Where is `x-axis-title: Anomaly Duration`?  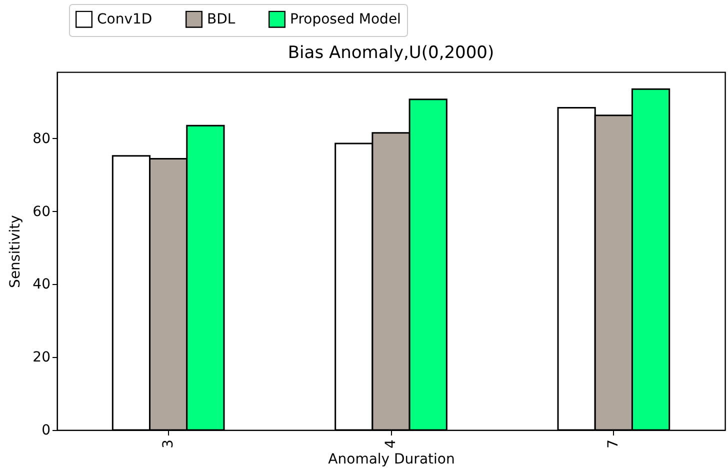 x-axis-title: Anomaly Duration is located at coordinates (391, 459).